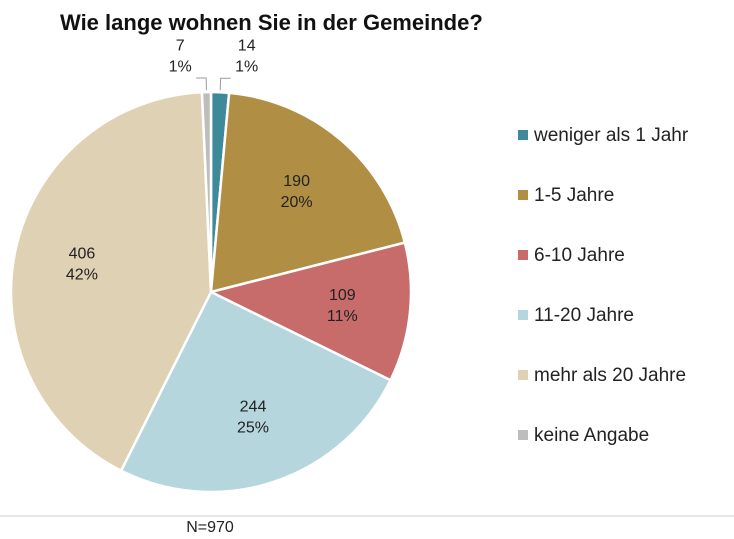 The image size is (734, 539). I want to click on legend-label: 11-20 Jahre, so click(584, 315).